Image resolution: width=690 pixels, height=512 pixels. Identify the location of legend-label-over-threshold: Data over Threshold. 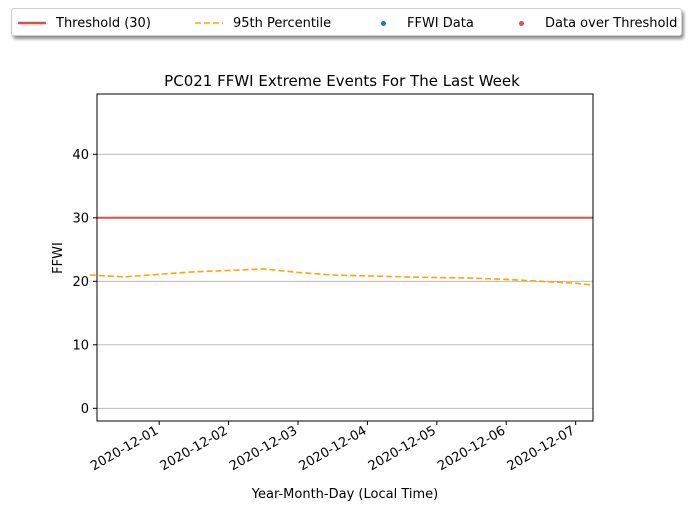
(611, 23).